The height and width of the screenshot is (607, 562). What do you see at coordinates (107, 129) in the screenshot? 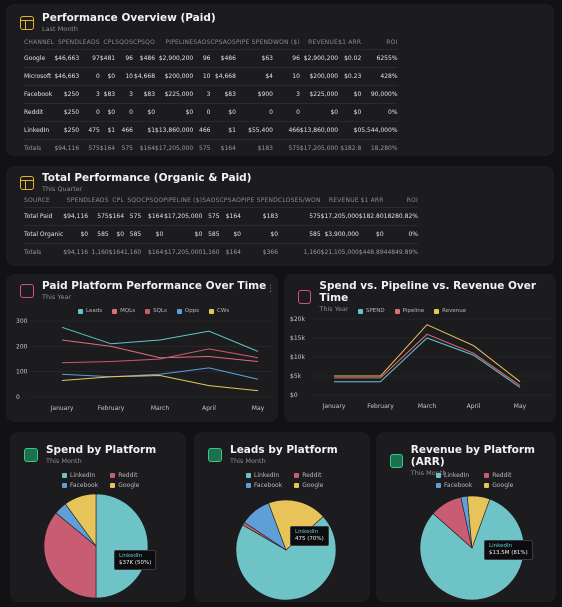
I see `table-cell: $1` at bounding box center [107, 129].